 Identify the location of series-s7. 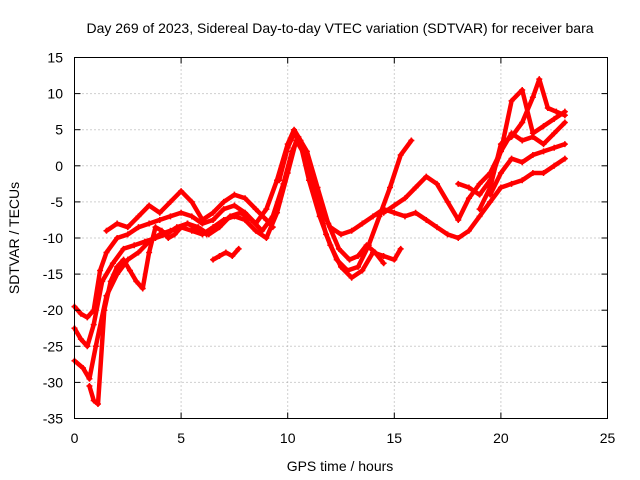
(340, 205).